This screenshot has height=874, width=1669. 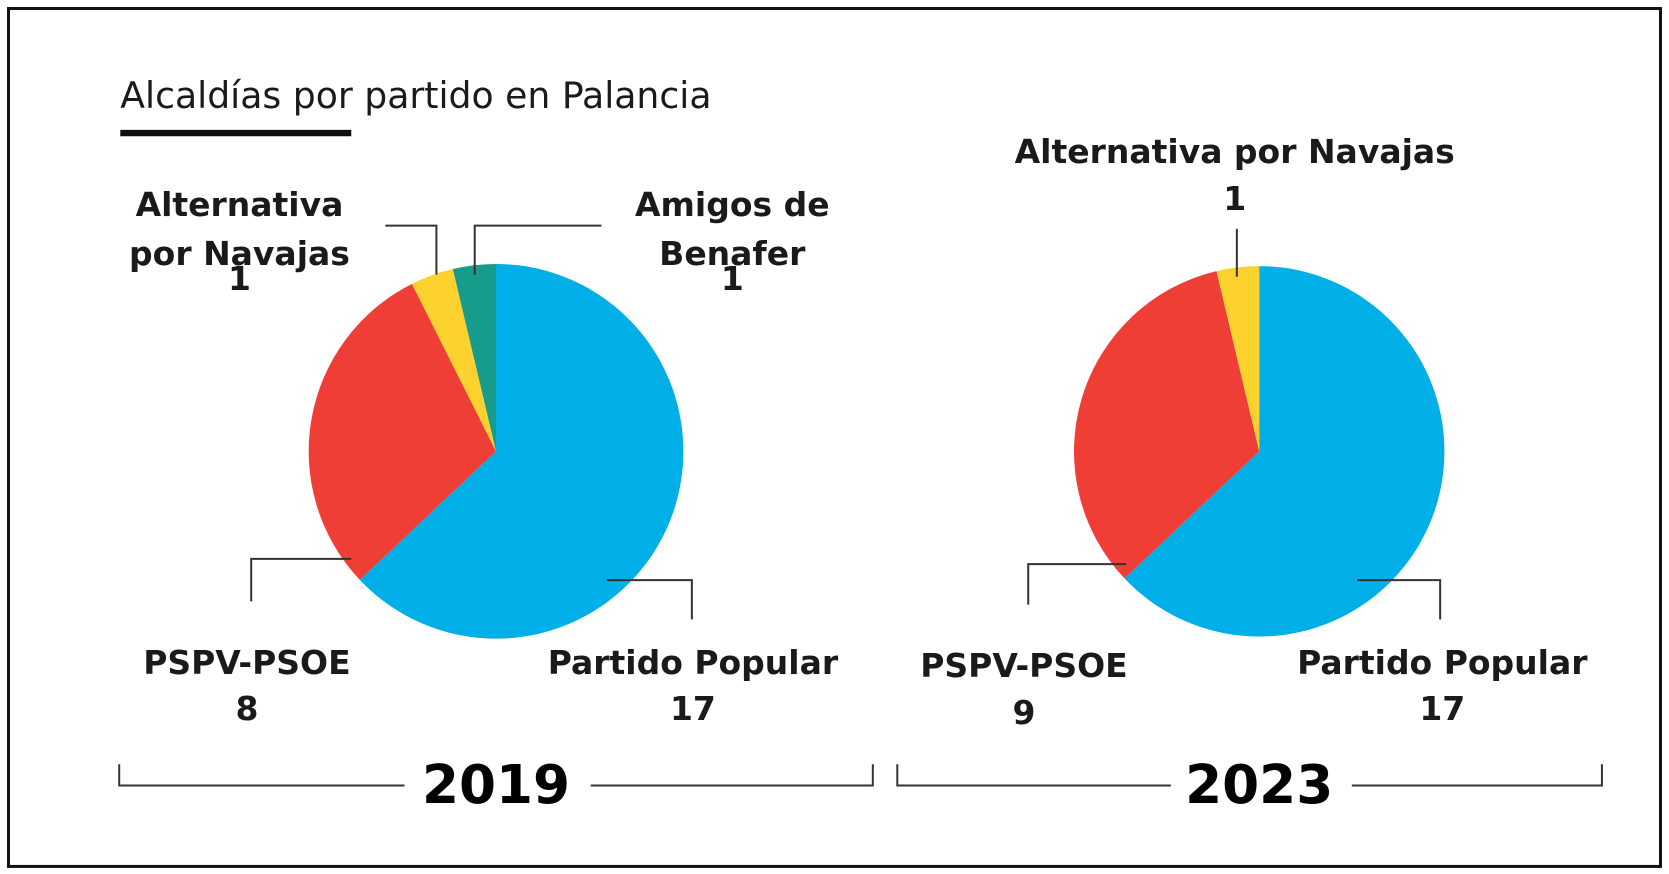 I want to click on chart-title: Alcaldías por partido en Palancia, so click(x=416, y=96).